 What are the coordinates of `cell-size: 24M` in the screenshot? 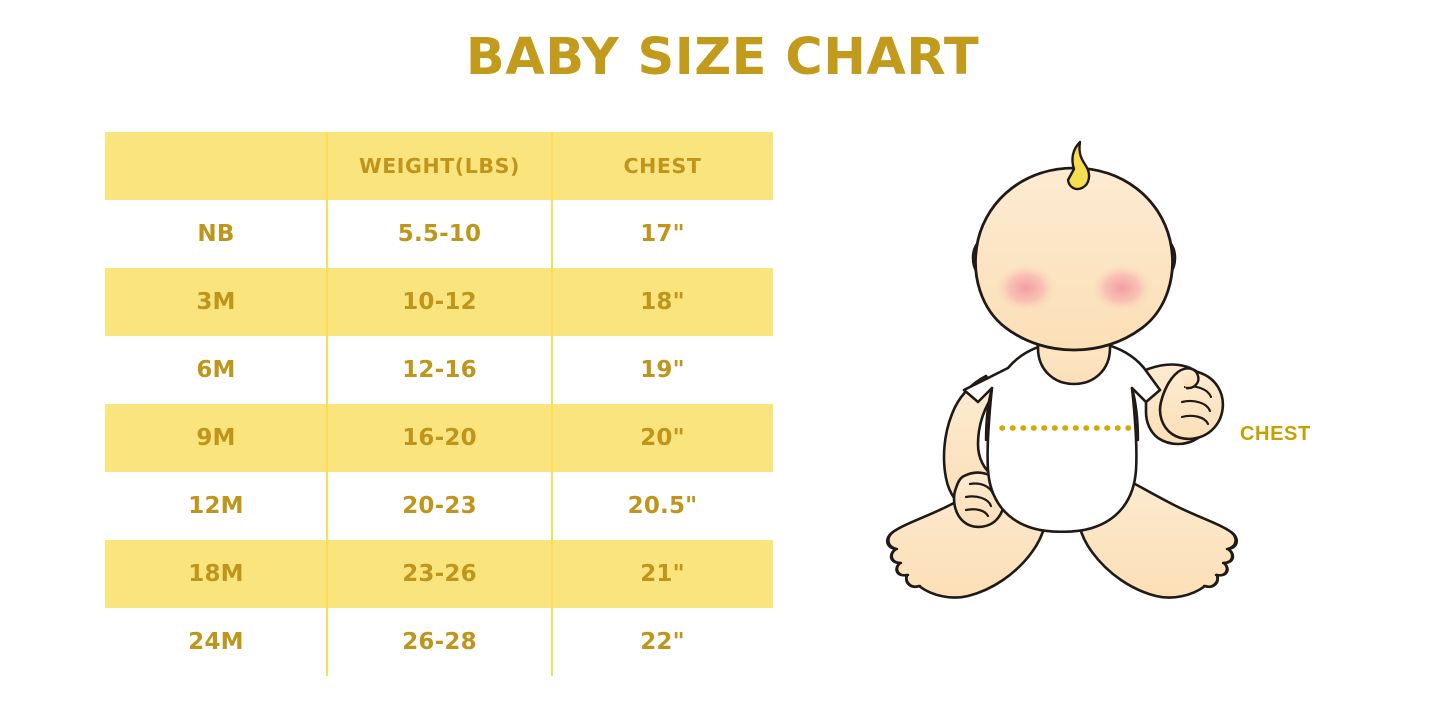 It's located at (216, 642).